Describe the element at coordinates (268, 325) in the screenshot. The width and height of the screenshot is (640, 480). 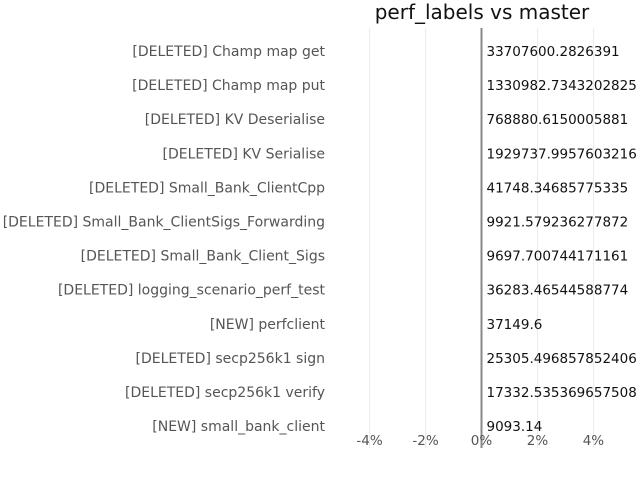
I see `category-label: [NEW] perfclient` at that location.